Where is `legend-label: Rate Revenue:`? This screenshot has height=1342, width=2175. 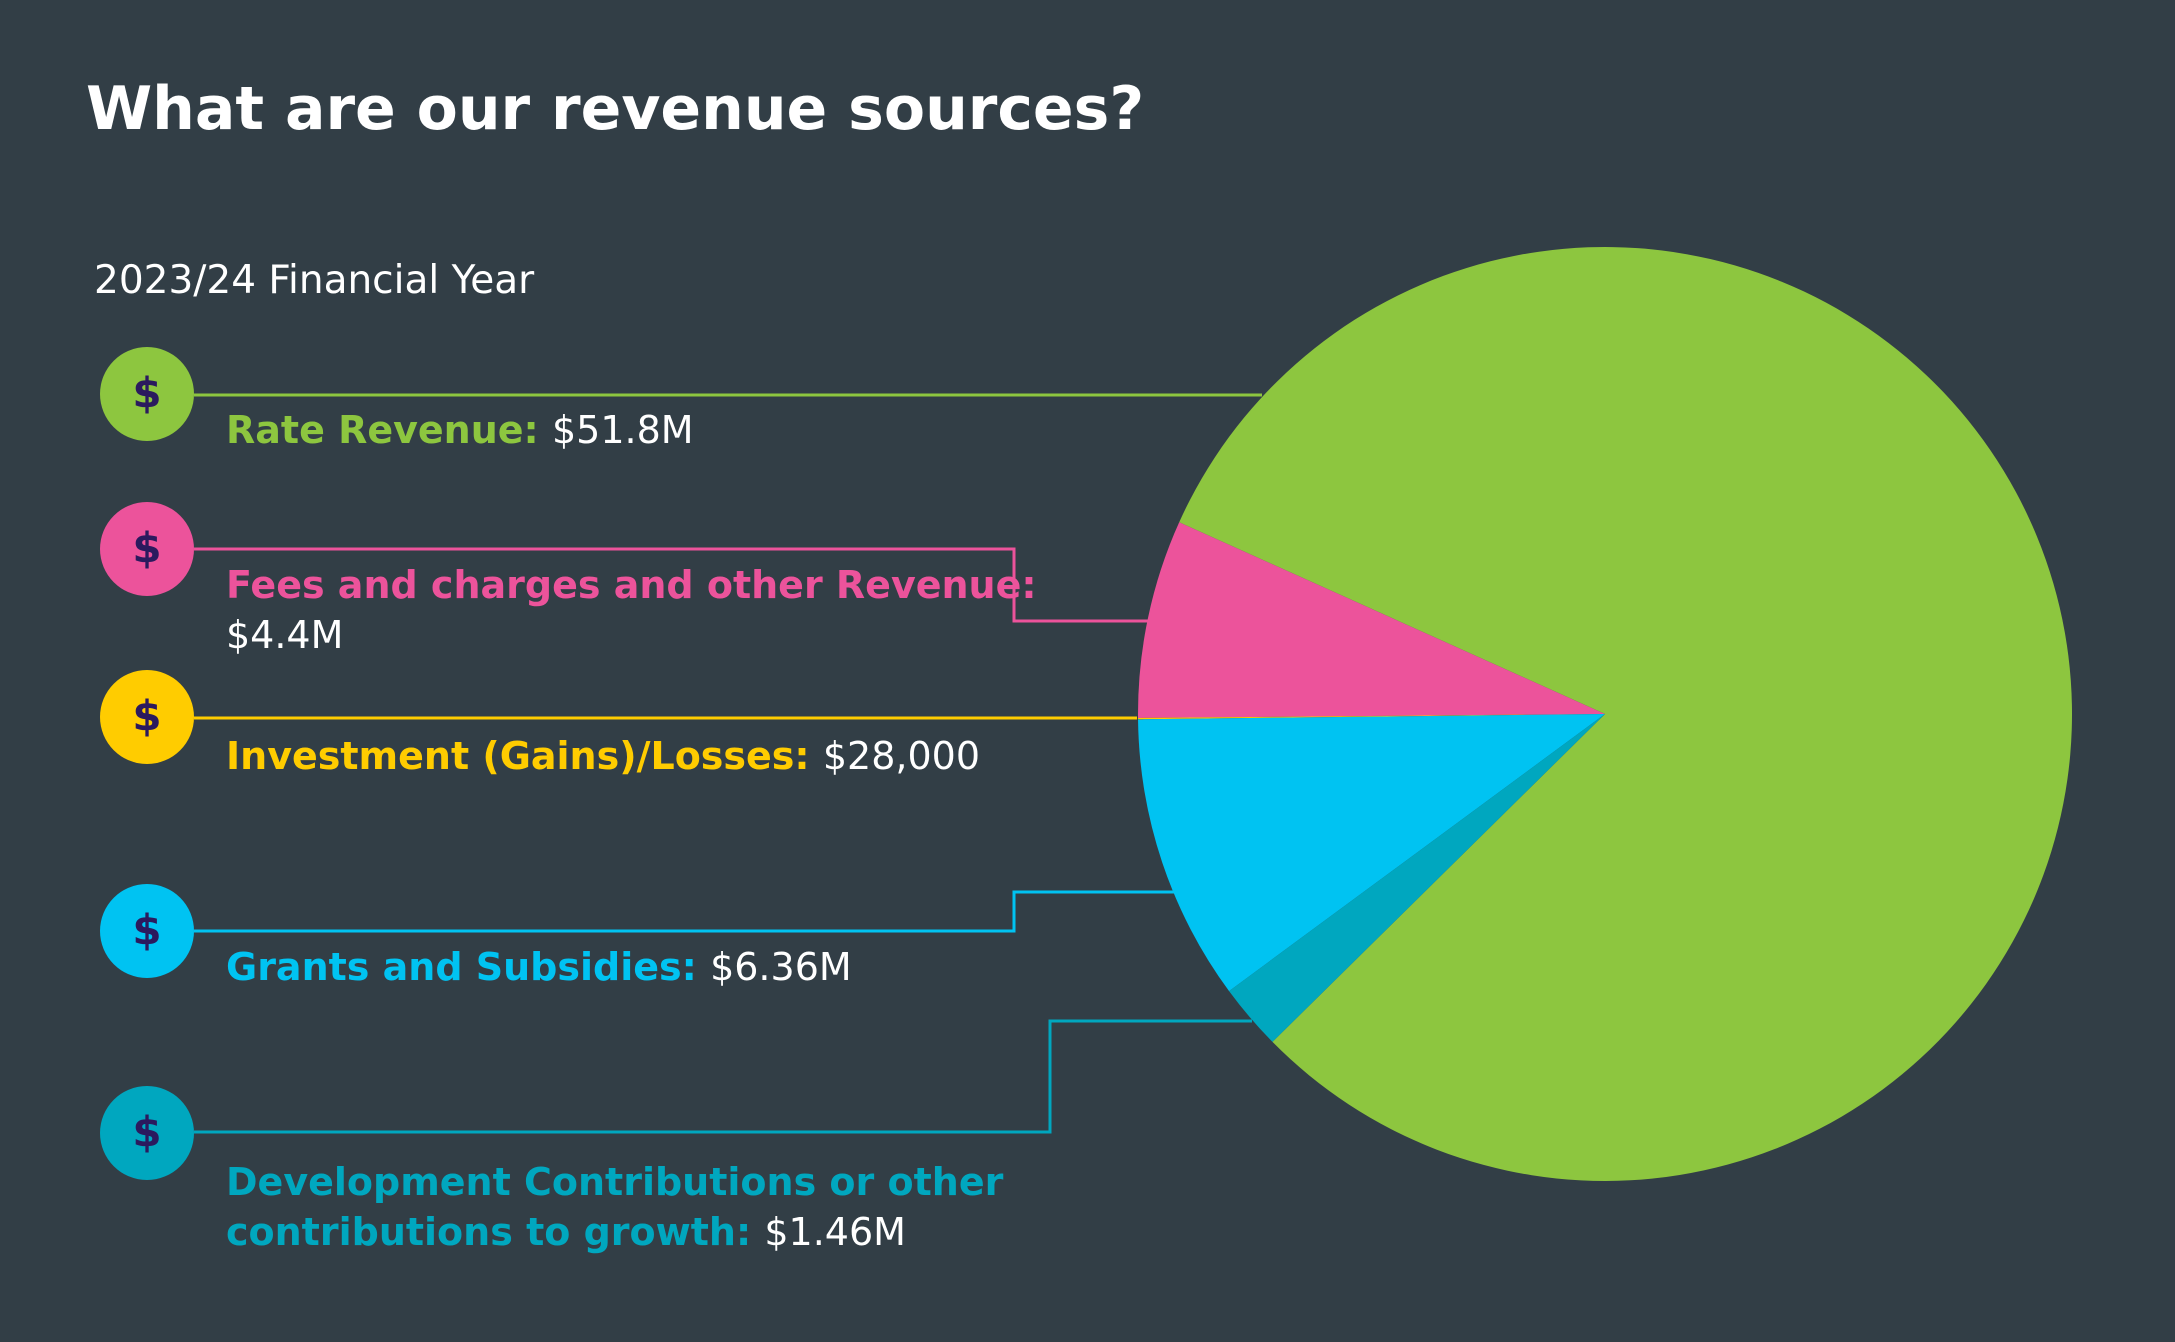
legend-label: Rate Revenue: is located at coordinates (382, 430).